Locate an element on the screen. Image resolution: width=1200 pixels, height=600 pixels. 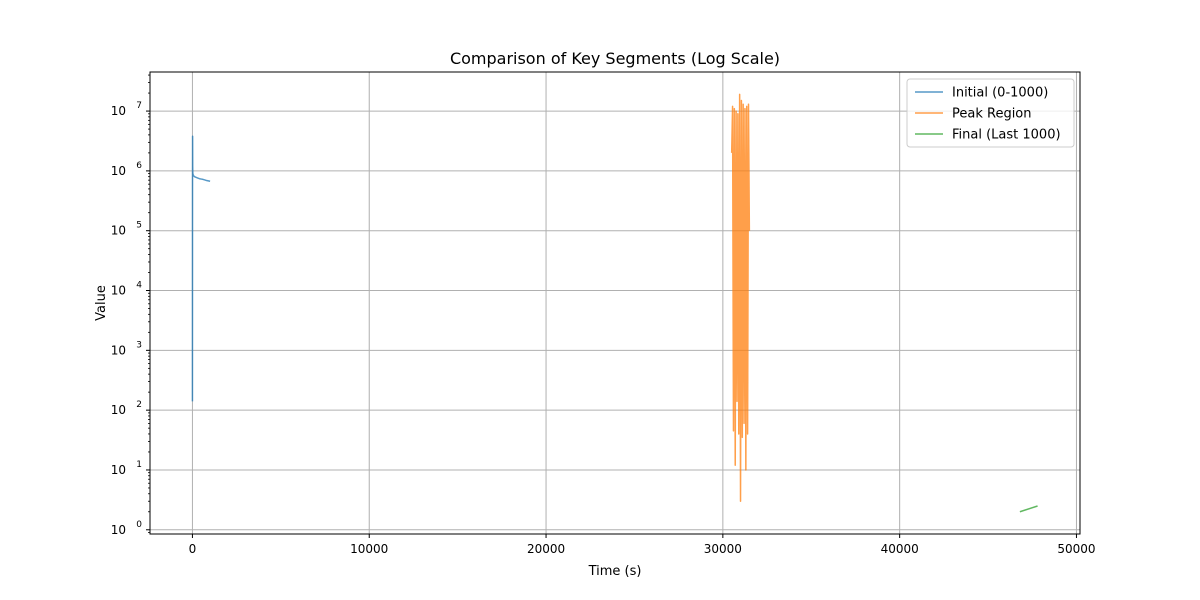
x-tick-label: 10000 is located at coordinates (369, 549).